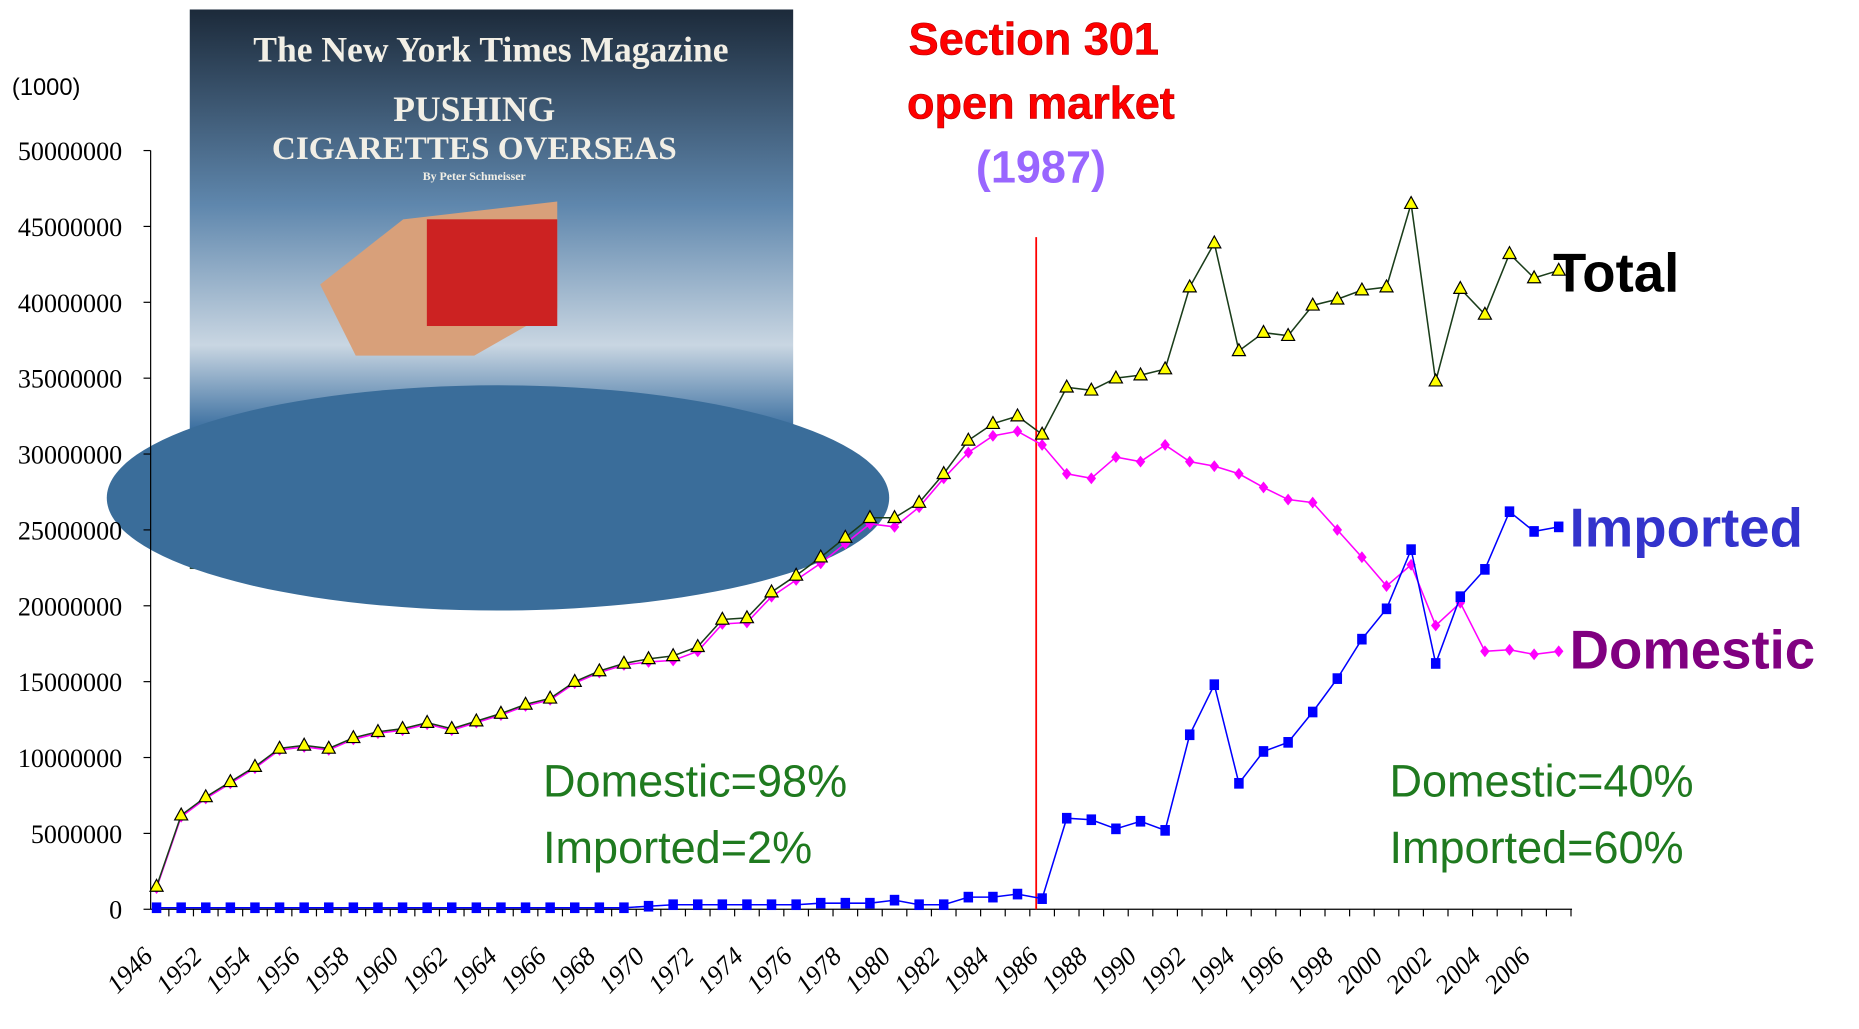  Describe the element at coordinates (474, 176) in the screenshot. I see `cover-byline: By Peter Schmeisser` at that location.